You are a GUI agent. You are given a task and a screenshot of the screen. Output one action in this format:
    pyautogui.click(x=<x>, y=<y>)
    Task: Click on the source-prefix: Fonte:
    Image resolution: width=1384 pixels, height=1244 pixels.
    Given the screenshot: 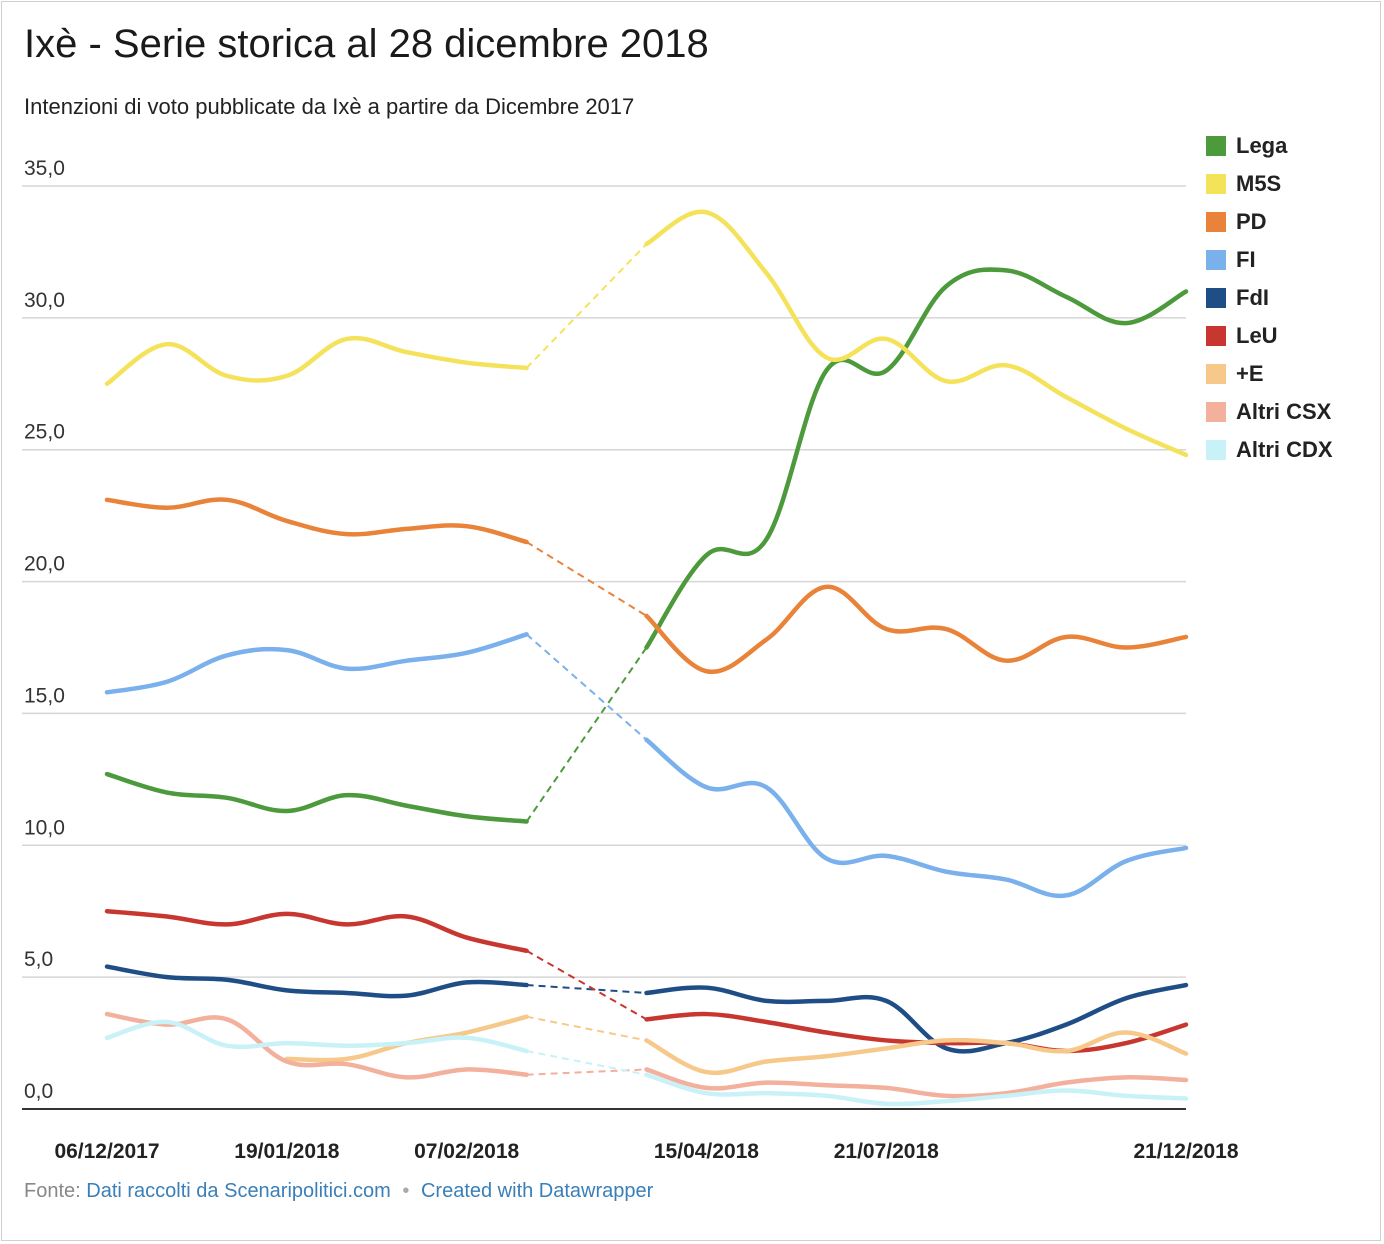 What is the action you would take?
    pyautogui.click(x=52, y=1191)
    